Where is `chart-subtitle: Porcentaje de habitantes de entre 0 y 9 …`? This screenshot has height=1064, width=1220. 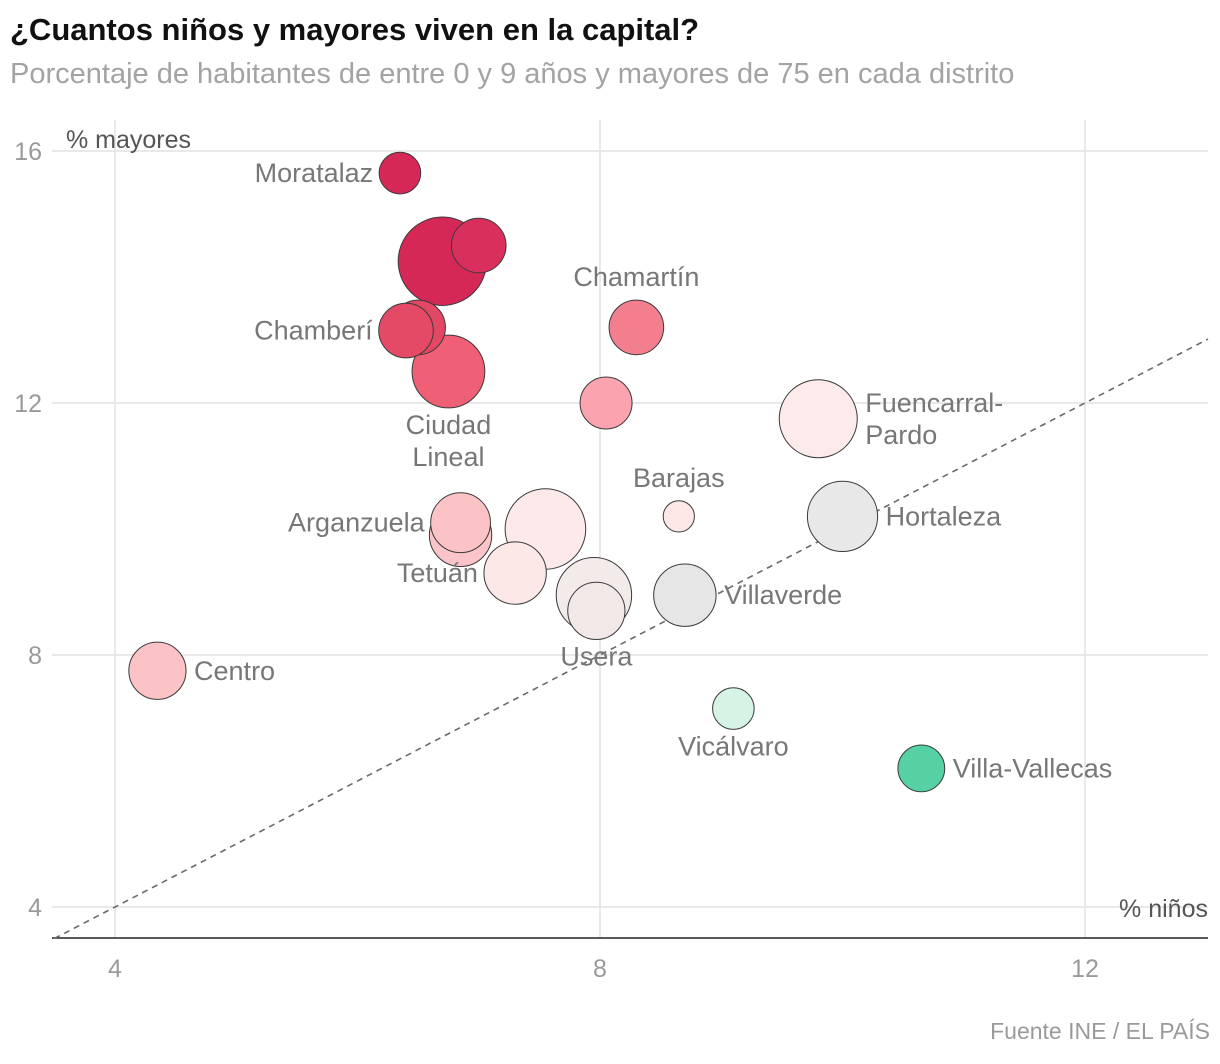 chart-subtitle: Porcentaje de habitantes de entre 0 y 9 … is located at coordinates (512, 74).